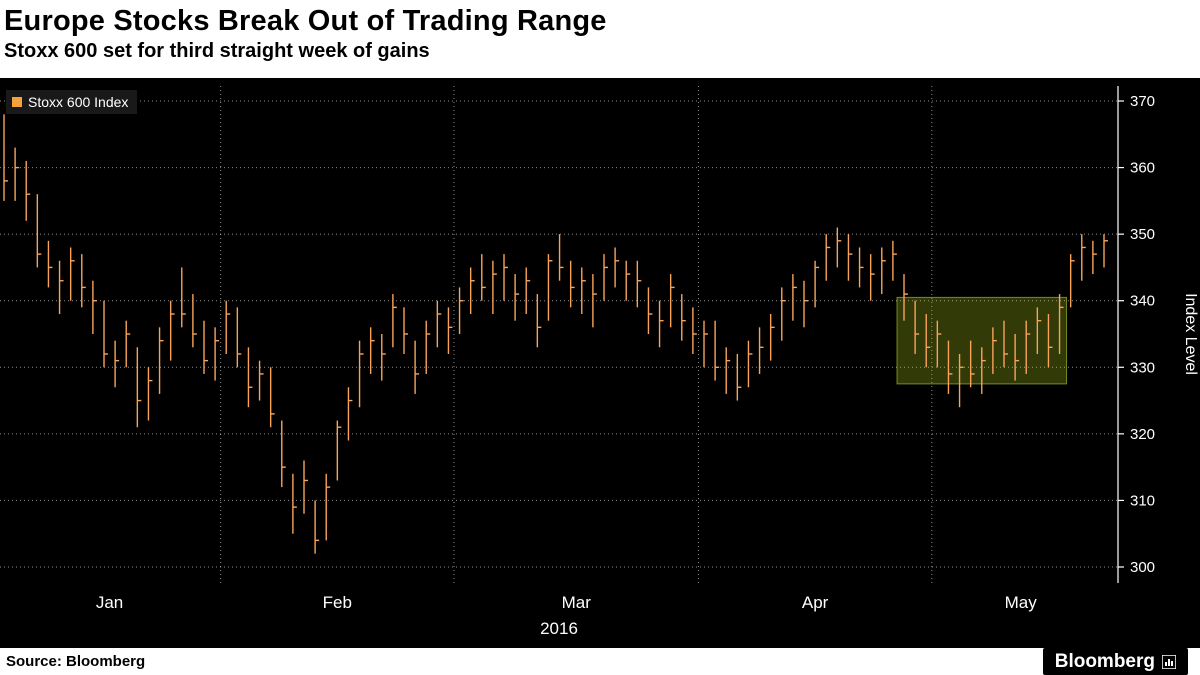 The height and width of the screenshot is (675, 1200). What do you see at coordinates (815, 602) in the screenshot?
I see `svg-text: Apr` at bounding box center [815, 602].